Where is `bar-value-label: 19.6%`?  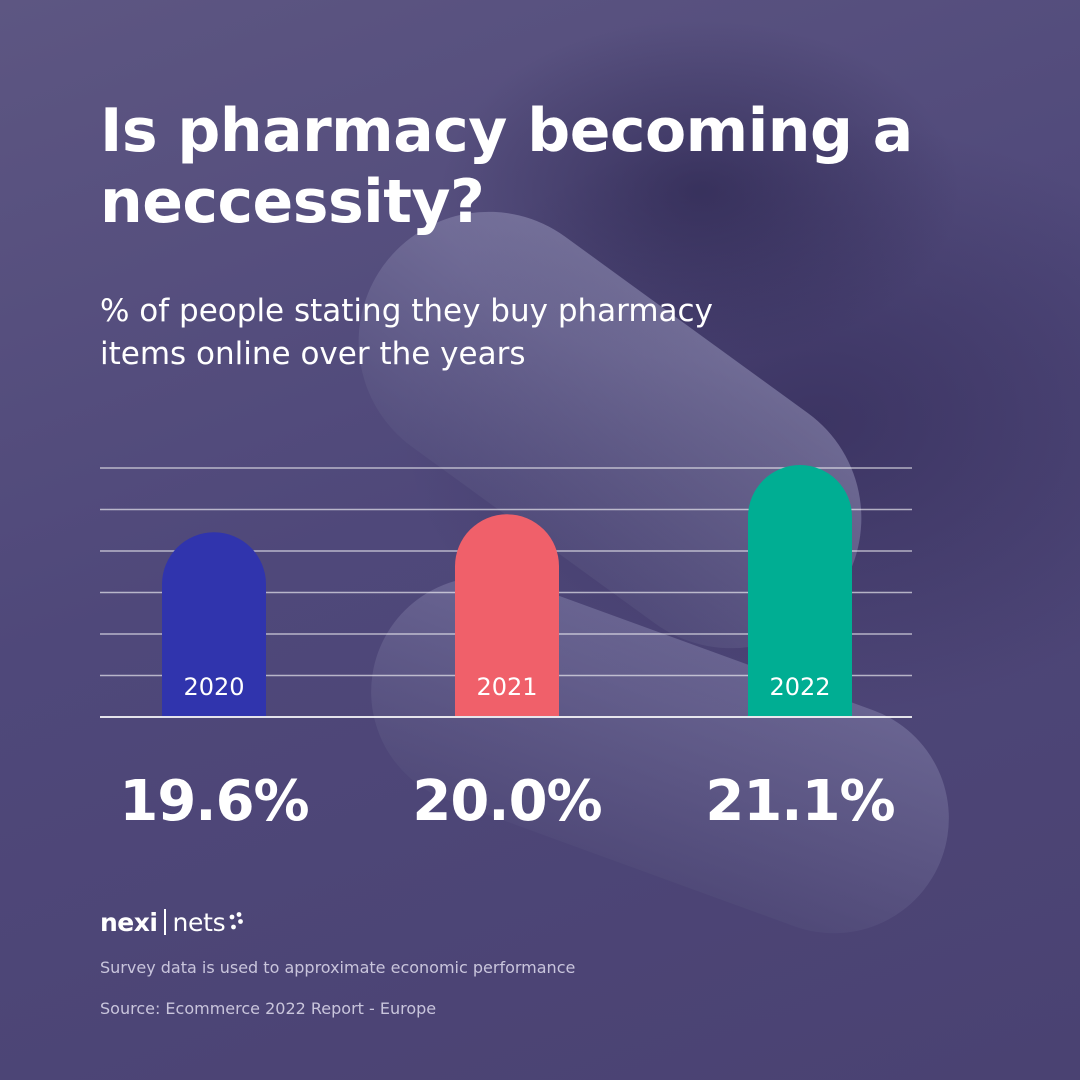
bar-value-label: 19.6% is located at coordinates (213, 801).